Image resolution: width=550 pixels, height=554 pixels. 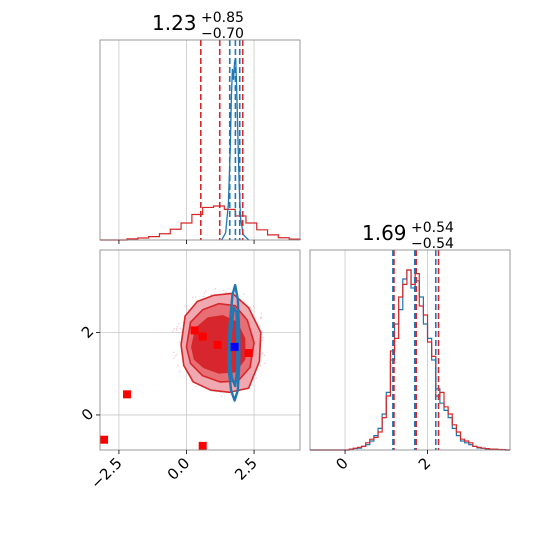 I want to click on x-tick-label-param2: 2, so click(x=424, y=463).